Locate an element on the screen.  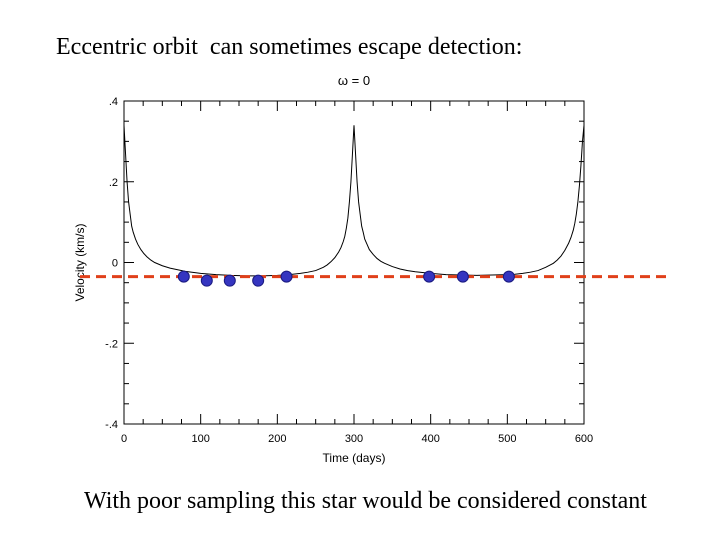
chart-title: ω = 0 is located at coordinates (354, 80).